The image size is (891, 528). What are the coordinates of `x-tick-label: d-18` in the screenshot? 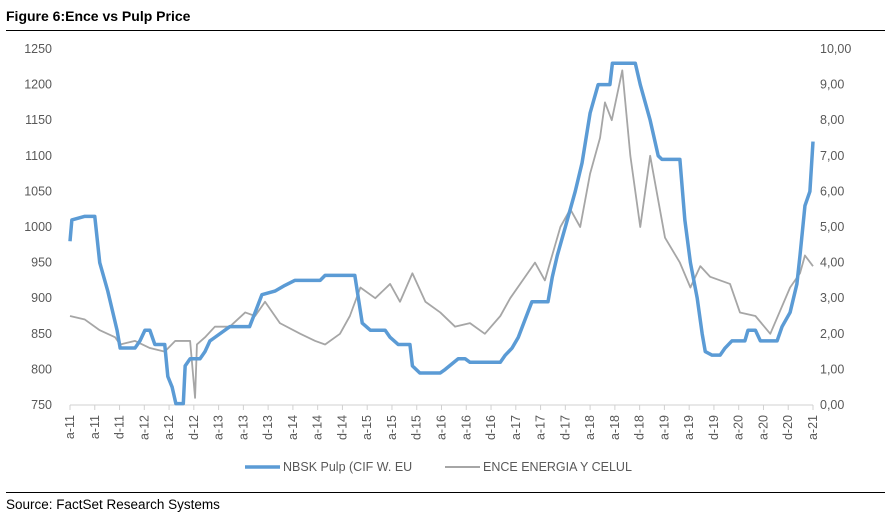 It's located at (640, 427).